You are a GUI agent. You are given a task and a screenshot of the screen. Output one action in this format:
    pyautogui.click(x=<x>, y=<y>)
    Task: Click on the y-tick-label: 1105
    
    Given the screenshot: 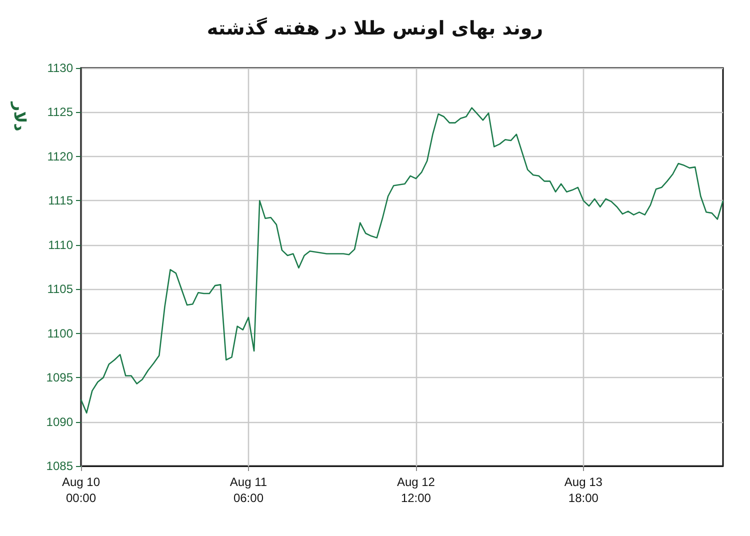 What is the action you would take?
    pyautogui.click(x=60, y=289)
    